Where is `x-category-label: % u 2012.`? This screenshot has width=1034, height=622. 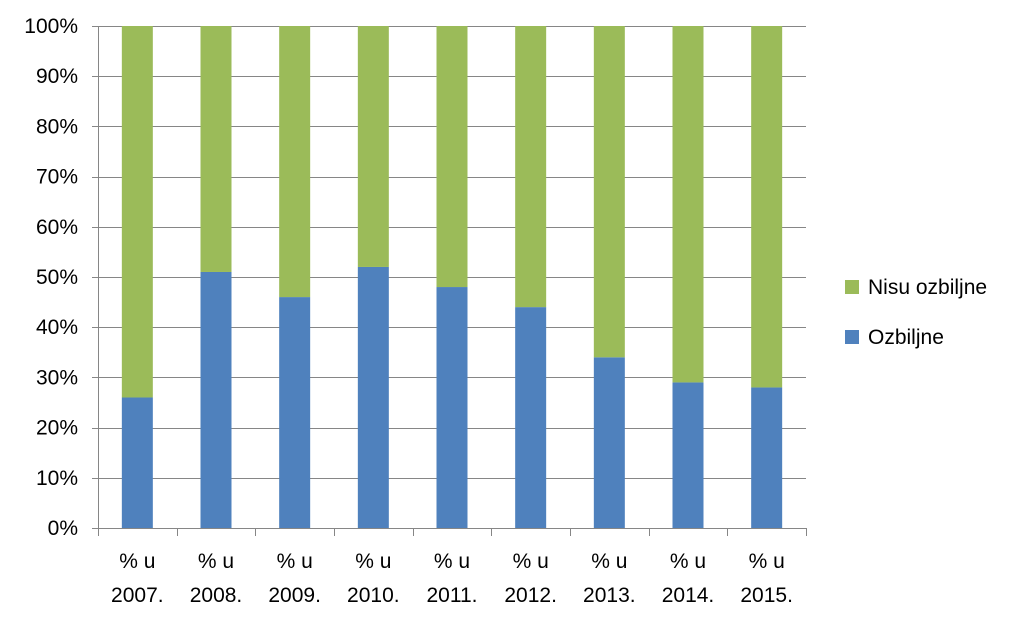 x-category-label: % u 2012. is located at coordinates (530, 578).